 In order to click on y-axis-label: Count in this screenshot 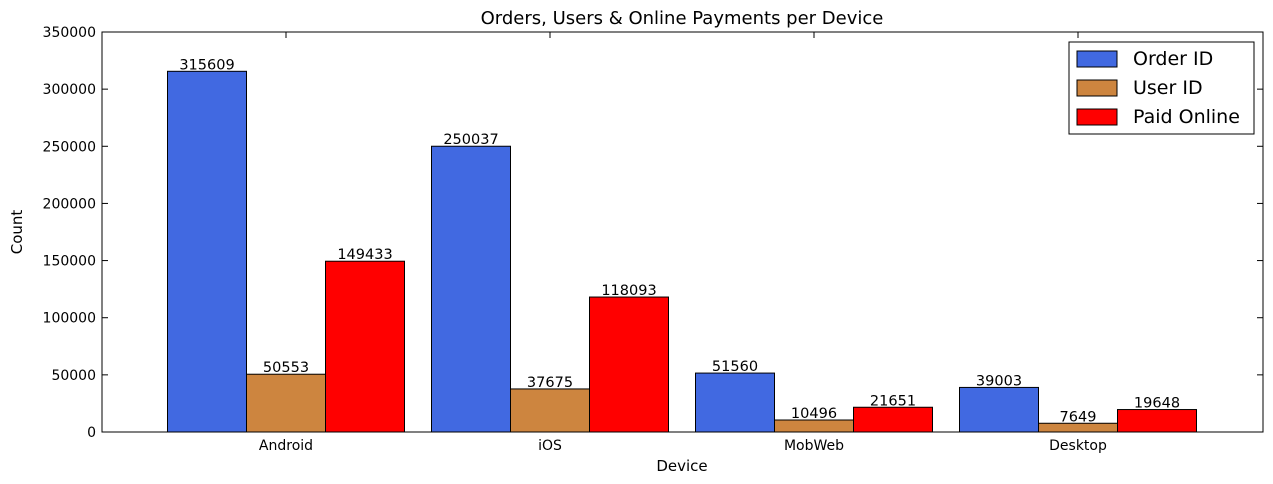, I will do `click(17, 232)`.